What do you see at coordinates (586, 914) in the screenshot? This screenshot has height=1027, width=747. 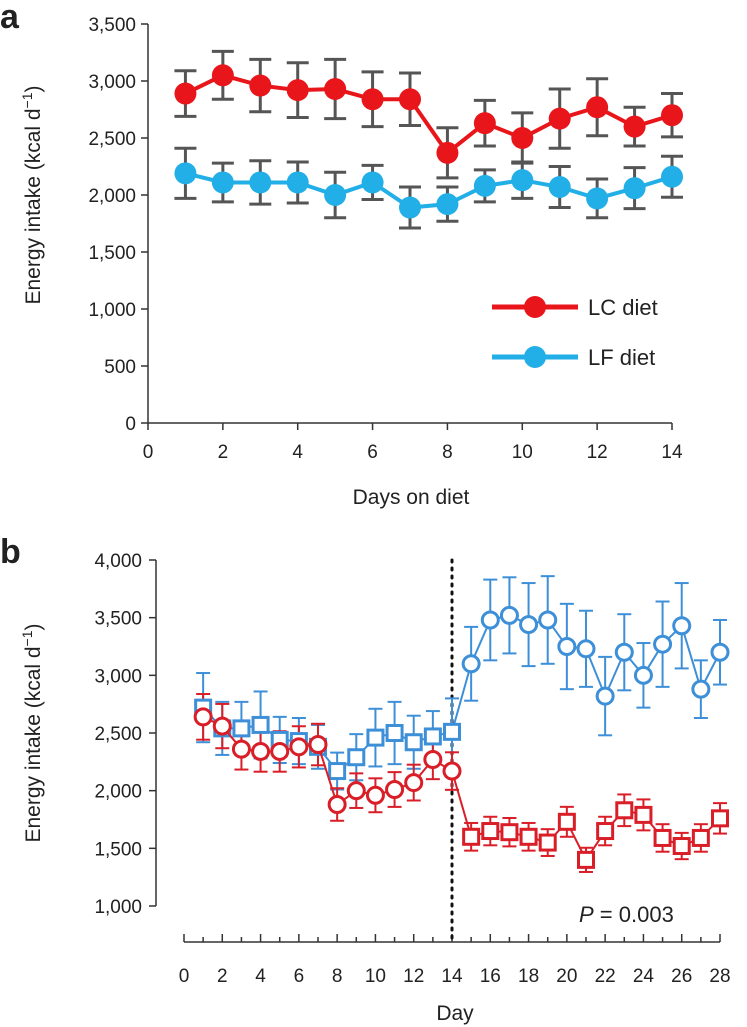 I see `p-value-symbol: P` at bounding box center [586, 914].